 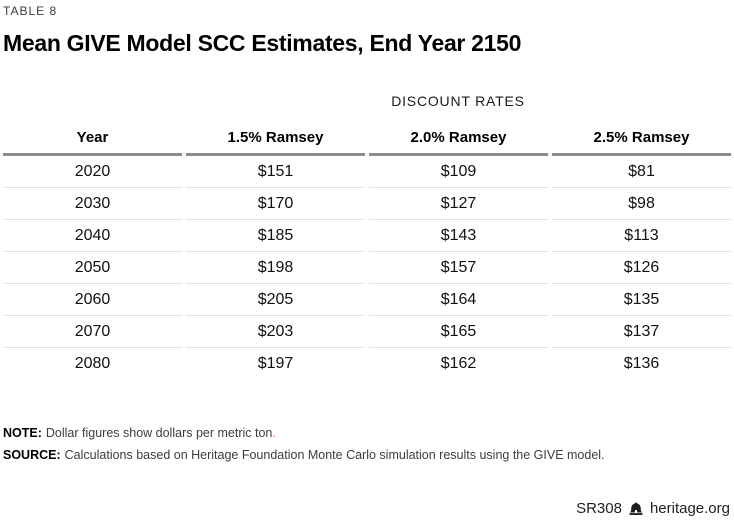 What do you see at coordinates (367, 300) in the screenshot?
I see `table-row: 2060 $205 $164 $135` at bounding box center [367, 300].